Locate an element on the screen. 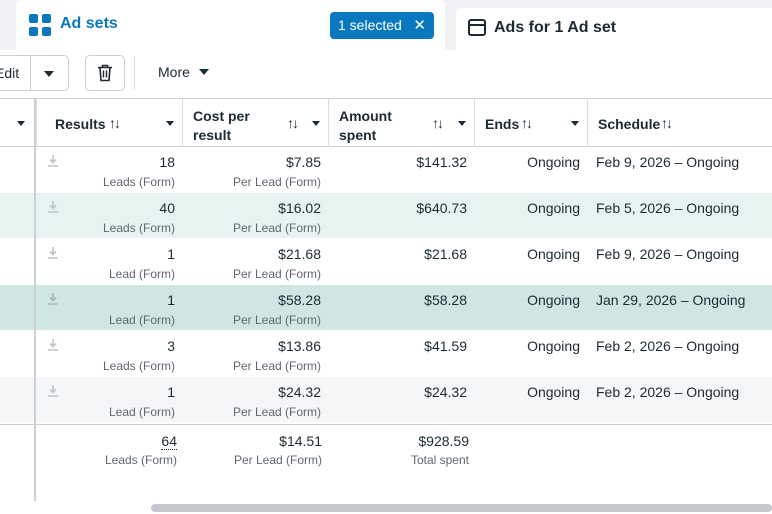 This screenshot has height=514, width=772. total-cost-unit: Per Lead (Form) is located at coordinates (277, 460).